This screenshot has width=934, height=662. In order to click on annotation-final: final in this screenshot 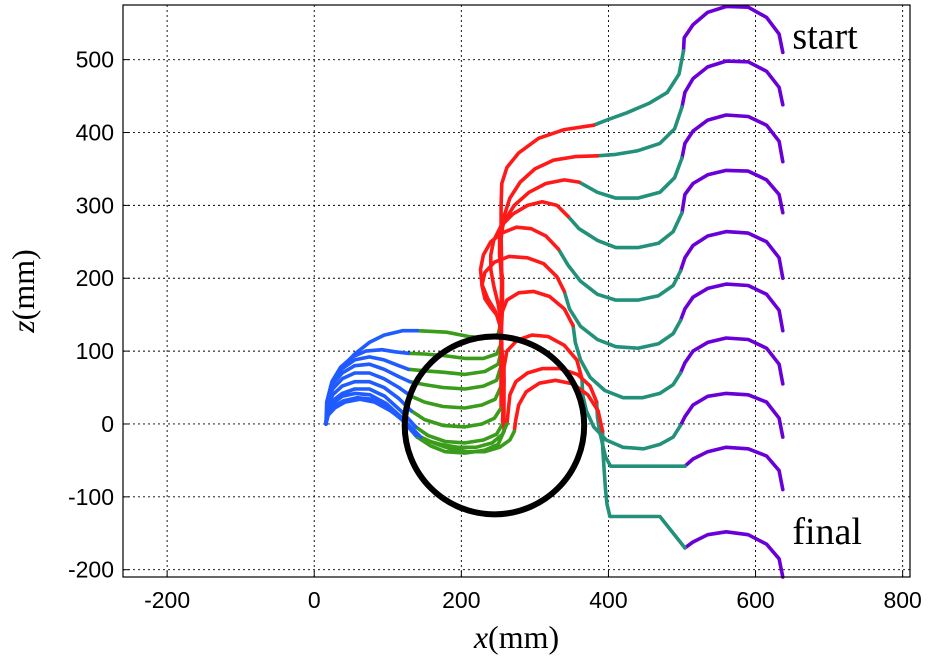, I will do `click(827, 532)`.